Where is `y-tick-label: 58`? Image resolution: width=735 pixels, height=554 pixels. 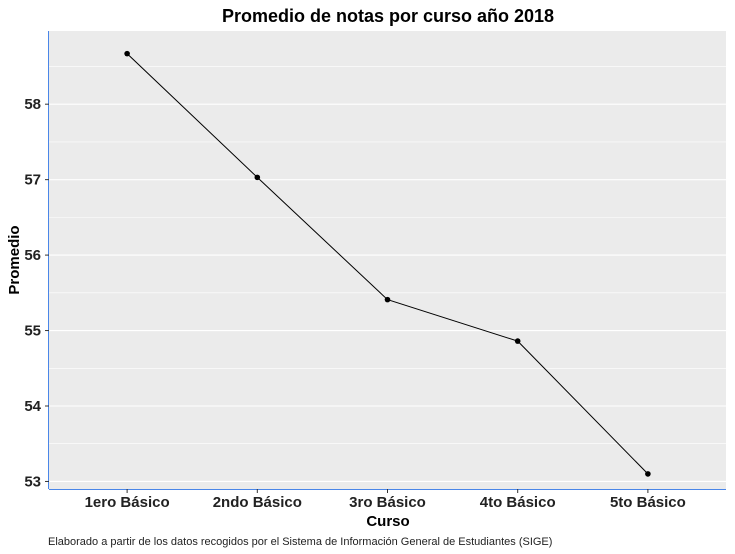 y-tick-label: 58 is located at coordinates (32, 104).